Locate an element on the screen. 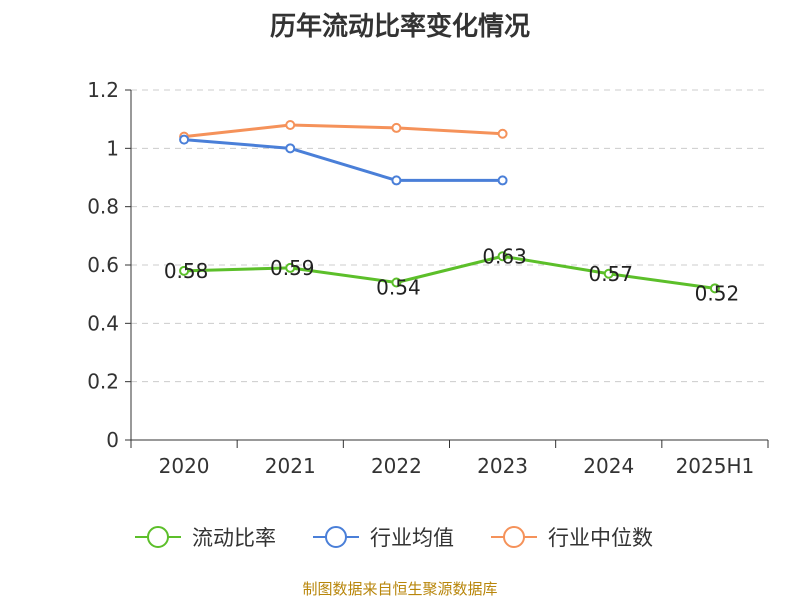 The height and width of the screenshot is (600, 800). y-tick-label: 0.4 is located at coordinates (103, 323).